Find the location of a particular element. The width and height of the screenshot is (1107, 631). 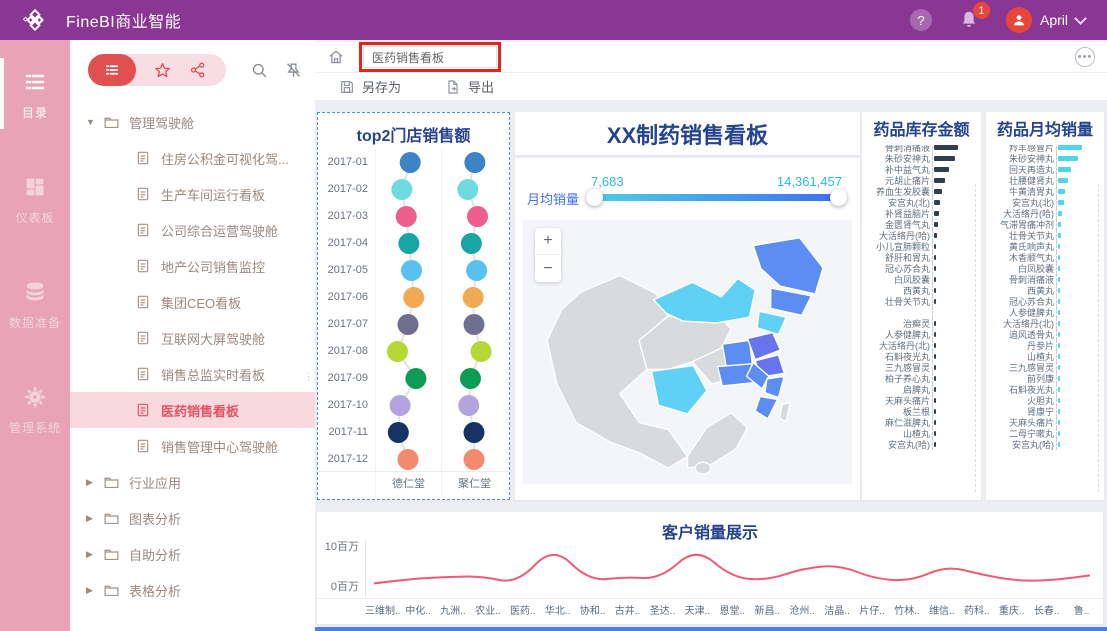

bar-label: 人参健脾丸 is located at coordinates (907, 335).